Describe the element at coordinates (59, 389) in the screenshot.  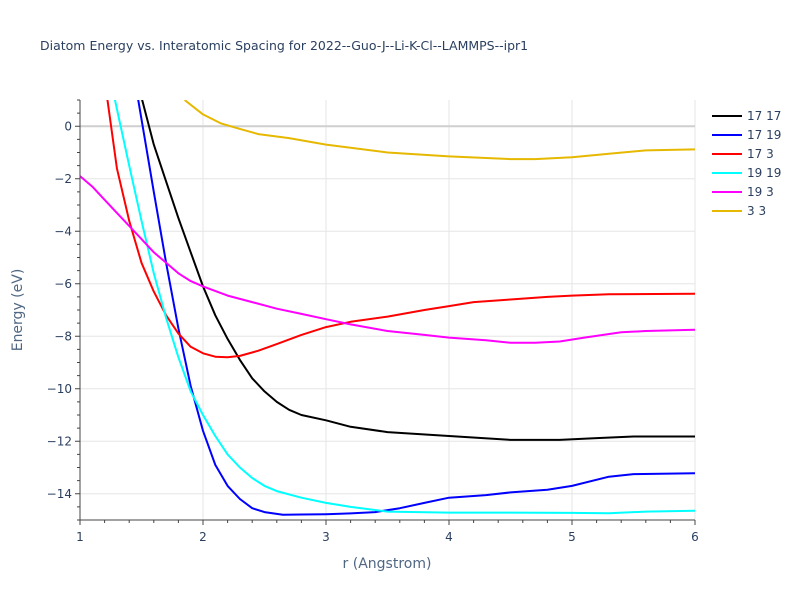
I see `y-tick-label: −10` at that location.